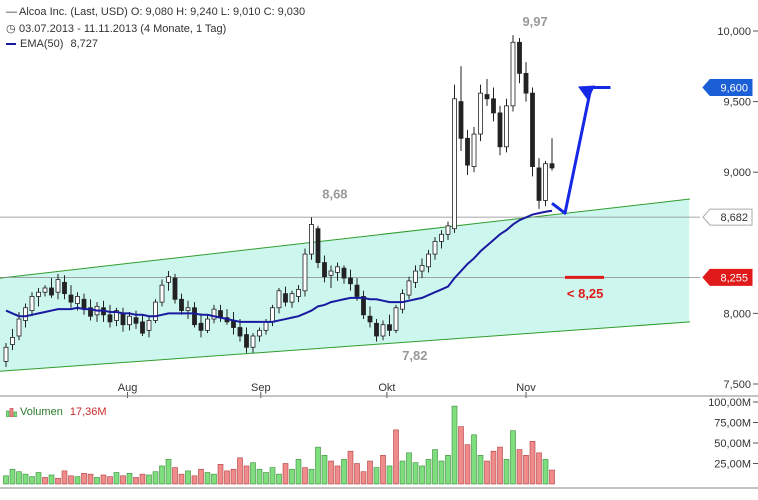  What do you see at coordinates (11, 29) in the screenshot?
I see `clock-icon: ◷` at bounding box center [11, 29].